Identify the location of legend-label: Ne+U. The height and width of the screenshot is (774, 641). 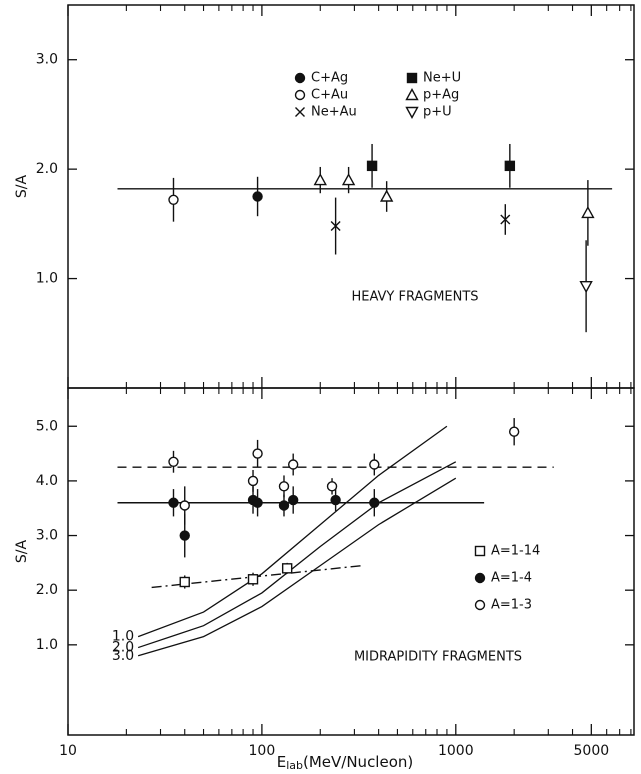
(442, 78).